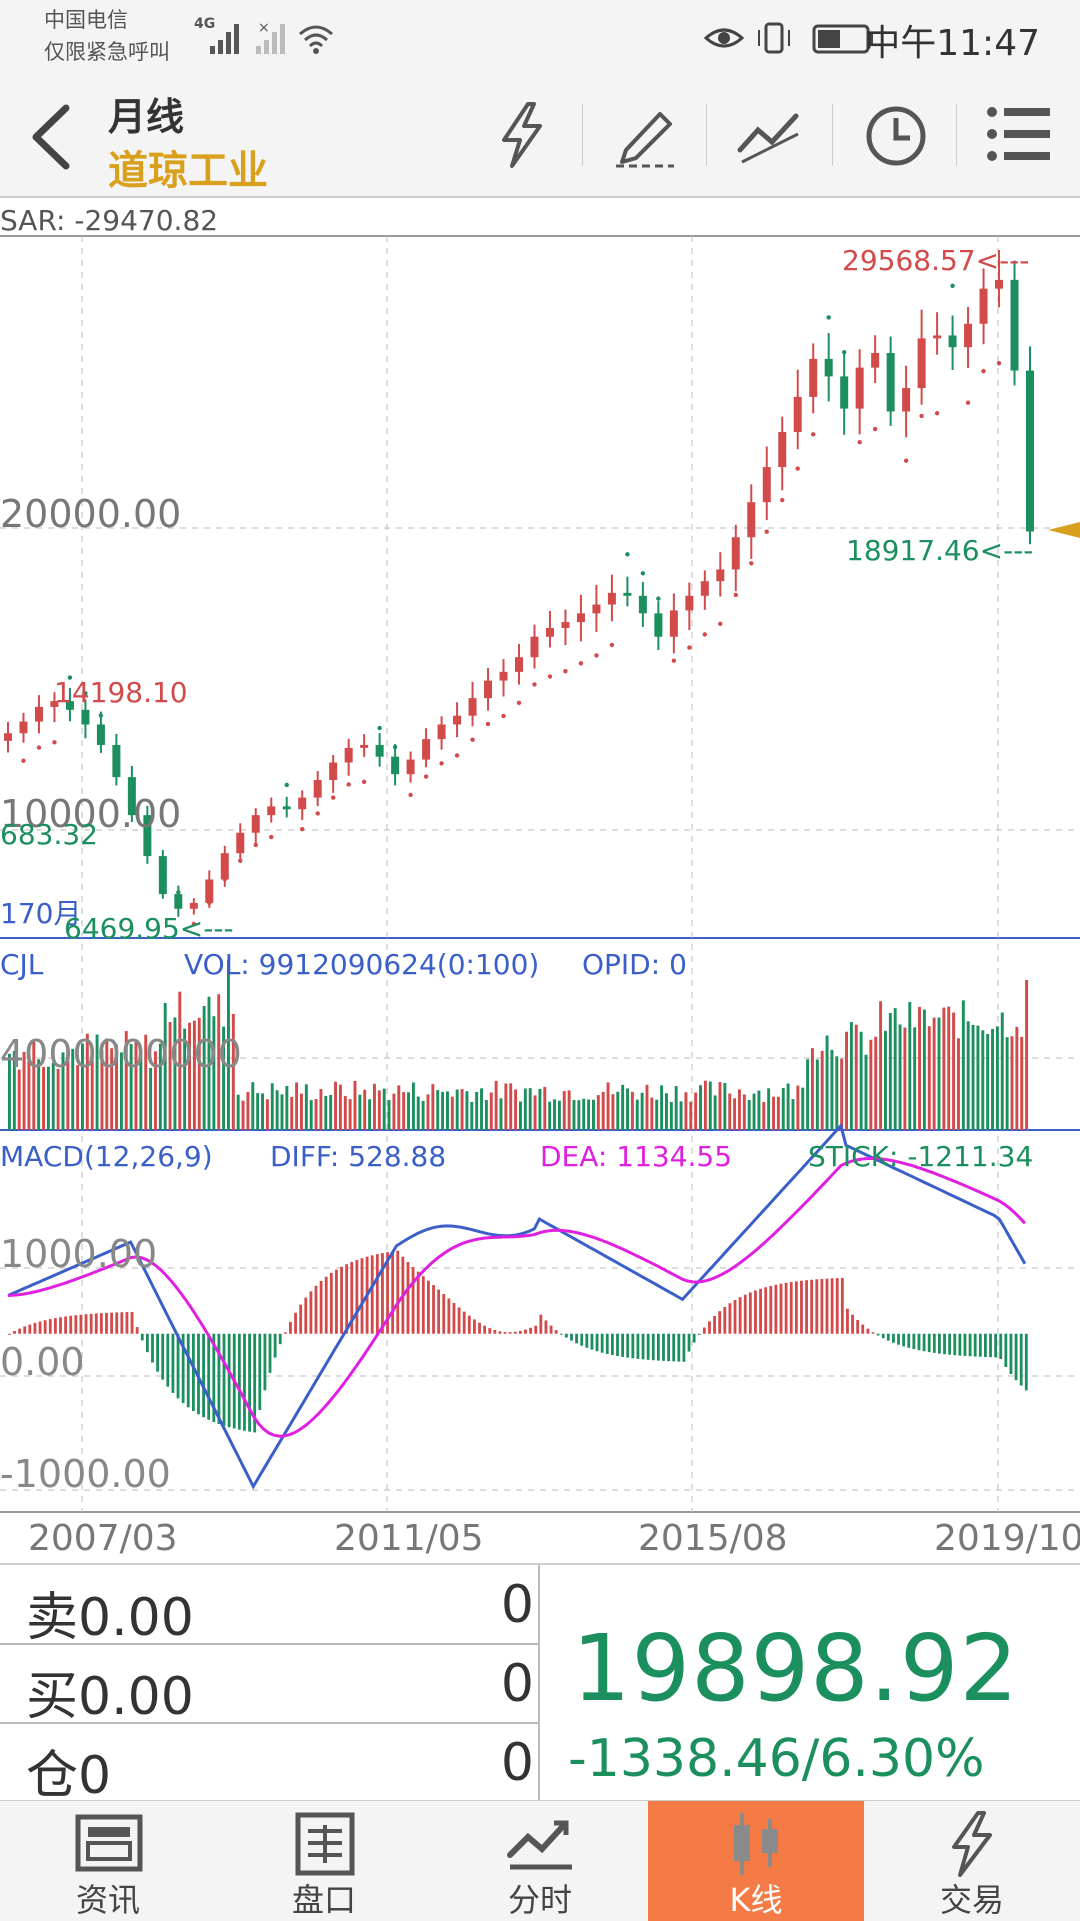  What do you see at coordinates (51, 137) in the screenshot?
I see `back-icon` at bounding box center [51, 137].